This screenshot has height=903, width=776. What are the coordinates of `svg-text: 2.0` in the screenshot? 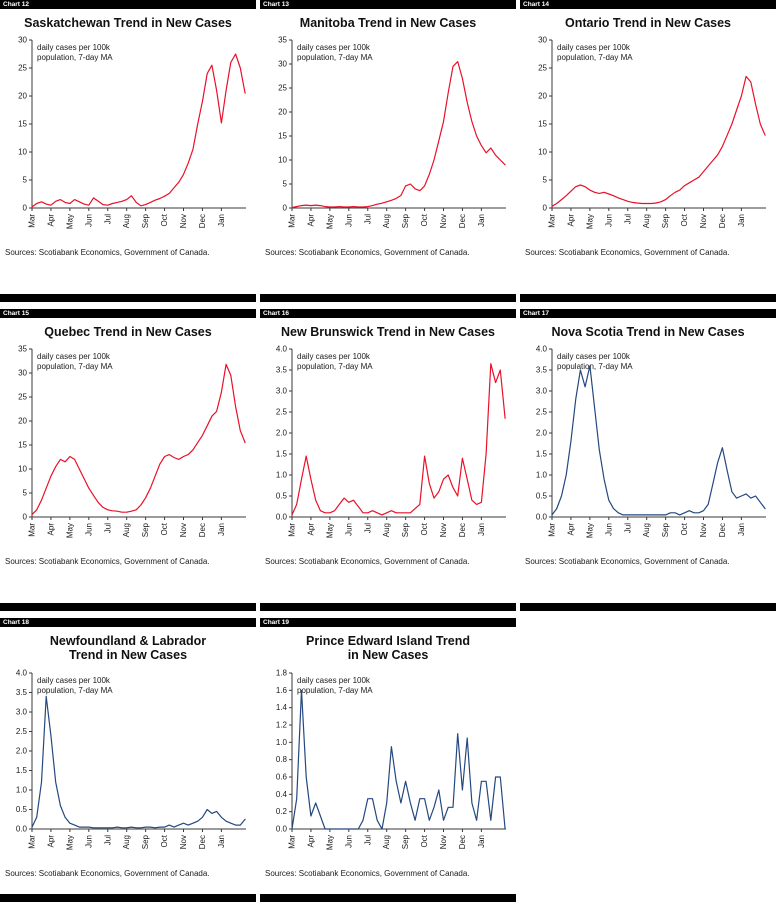 It's located at (542, 433).